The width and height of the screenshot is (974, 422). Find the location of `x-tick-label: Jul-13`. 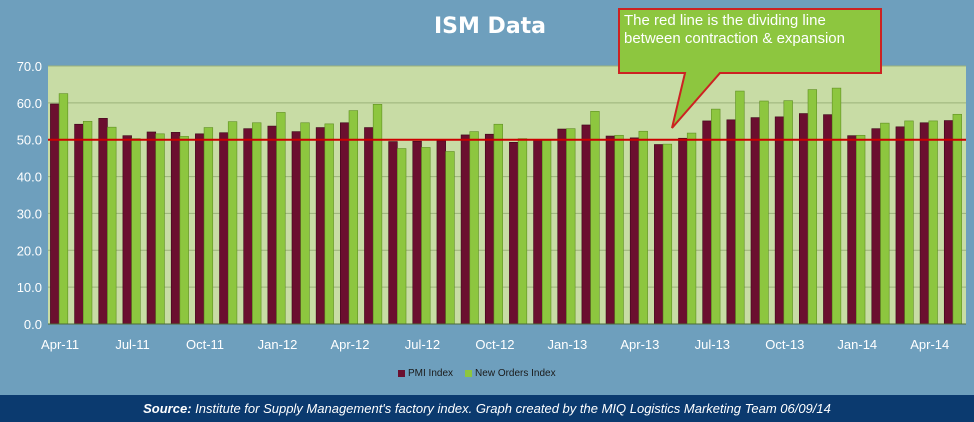

x-tick-label: Jul-13 is located at coordinates (712, 344).